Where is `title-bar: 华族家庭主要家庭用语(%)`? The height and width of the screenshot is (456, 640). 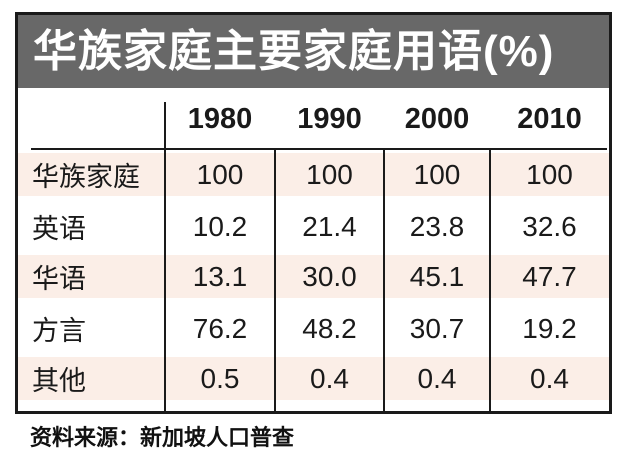 title-bar: 华族家庭主要家庭用语(%) is located at coordinates (313, 51).